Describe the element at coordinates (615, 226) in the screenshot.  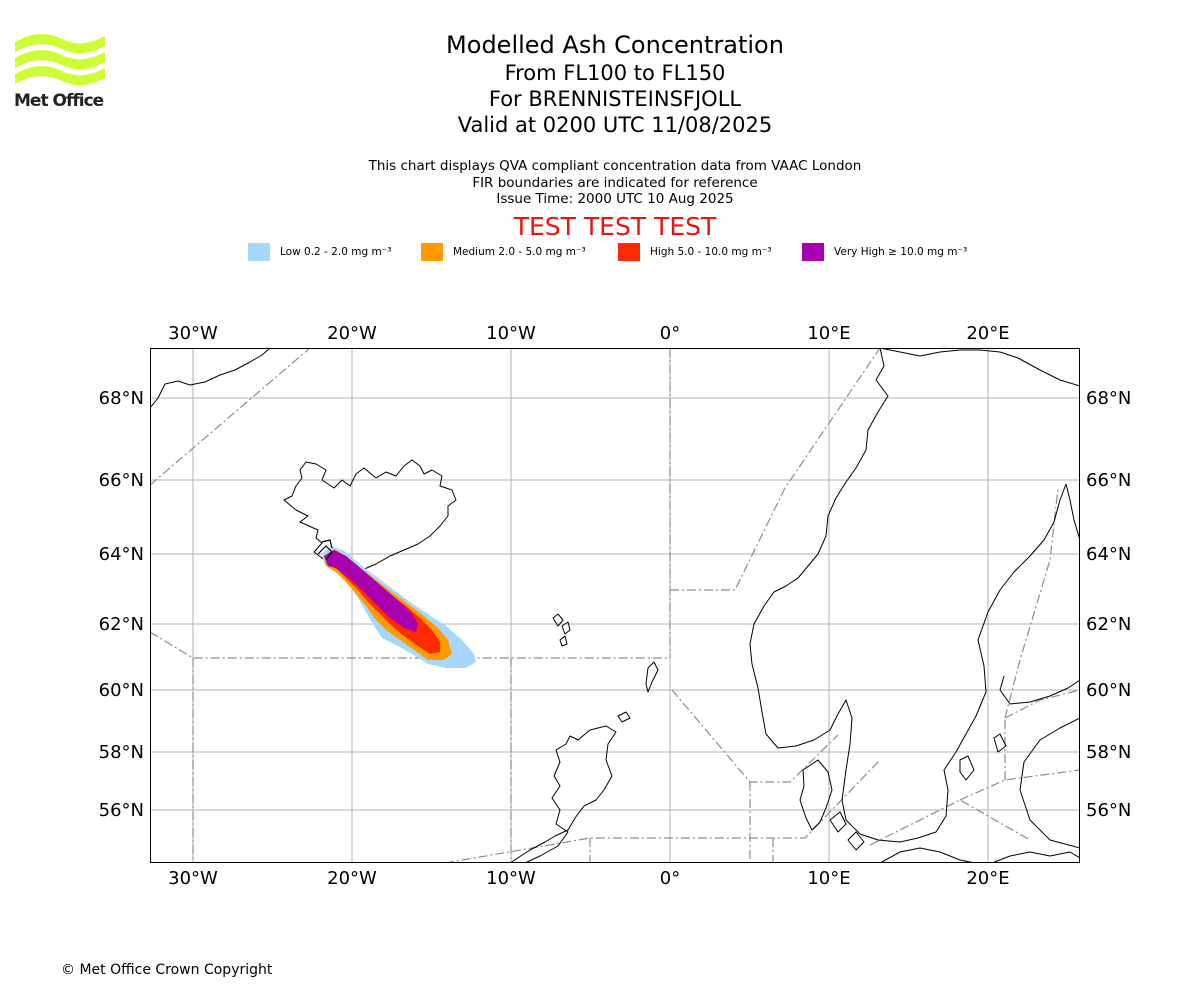
I see `test-banner: TEST TEST TEST` at that location.